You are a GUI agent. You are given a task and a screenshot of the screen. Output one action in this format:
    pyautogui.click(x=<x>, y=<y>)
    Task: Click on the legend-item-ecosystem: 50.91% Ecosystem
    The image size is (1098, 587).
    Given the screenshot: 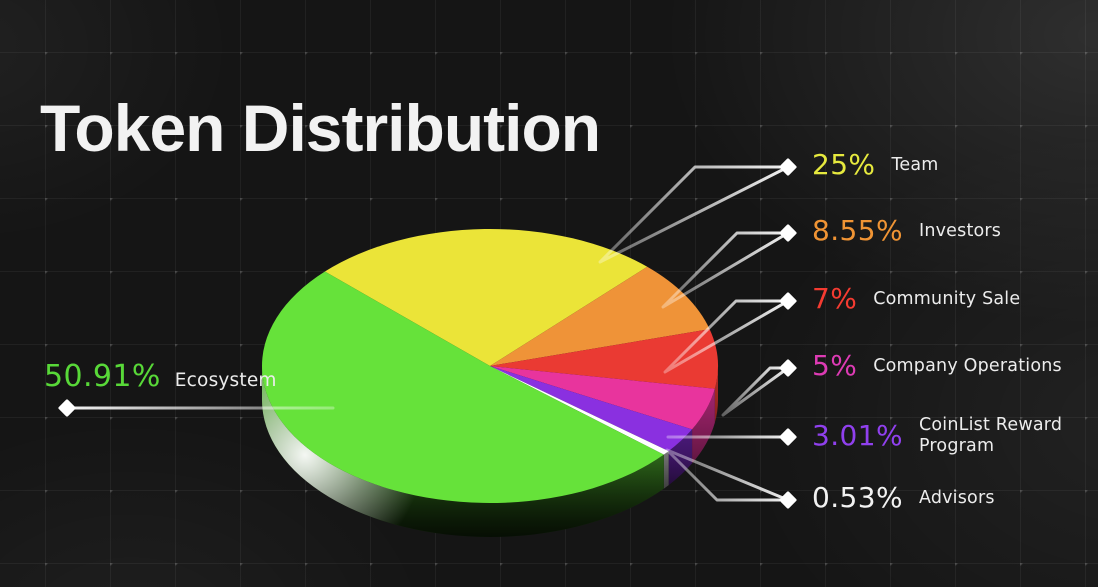 What is the action you would take?
    pyautogui.click(x=160, y=377)
    